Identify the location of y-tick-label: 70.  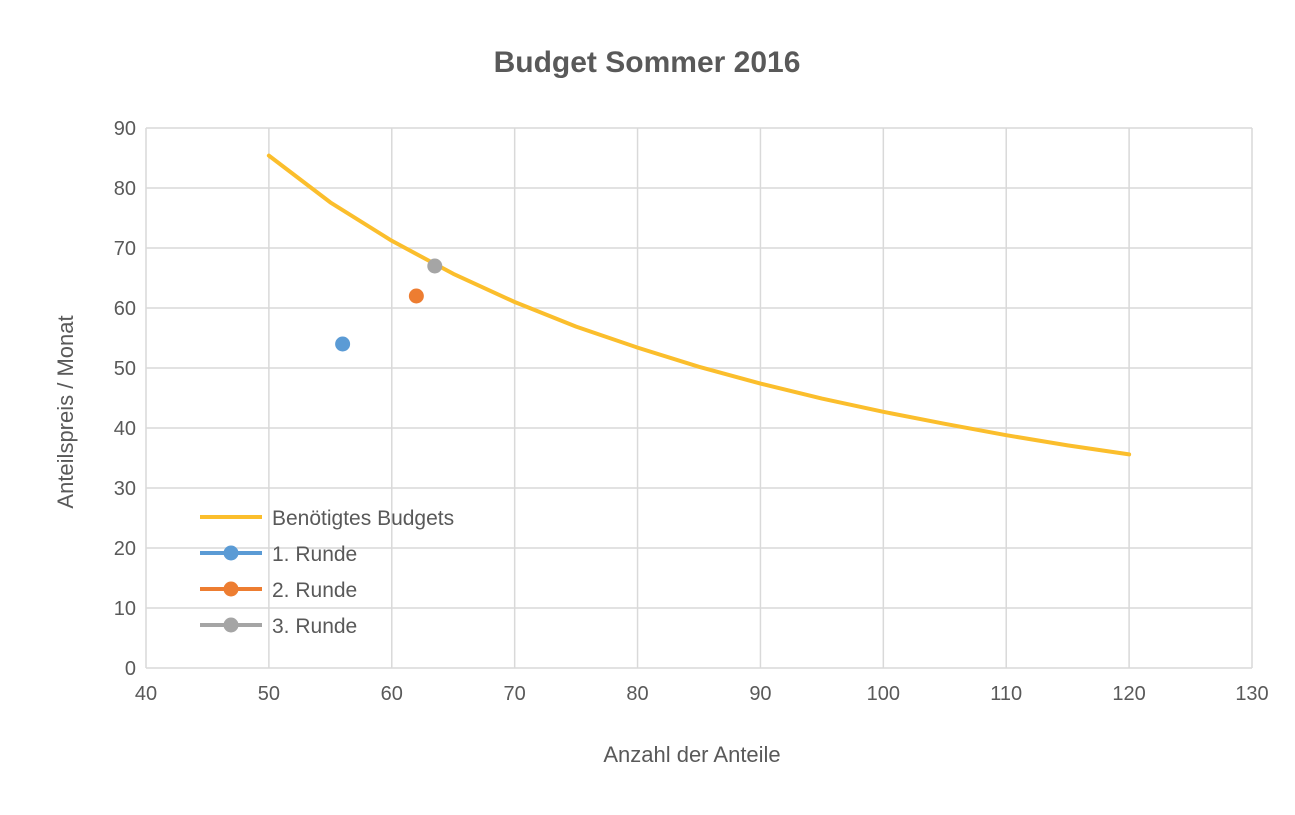
(125, 249).